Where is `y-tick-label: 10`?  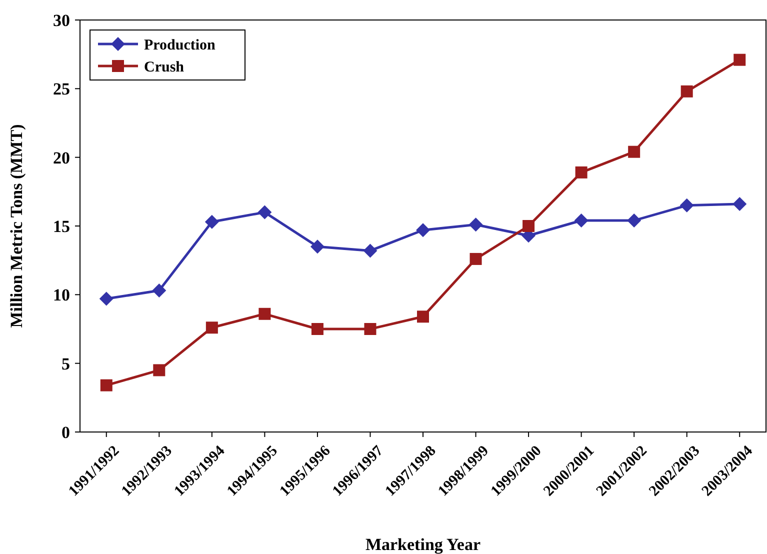 y-tick-label: 10 is located at coordinates (61, 295).